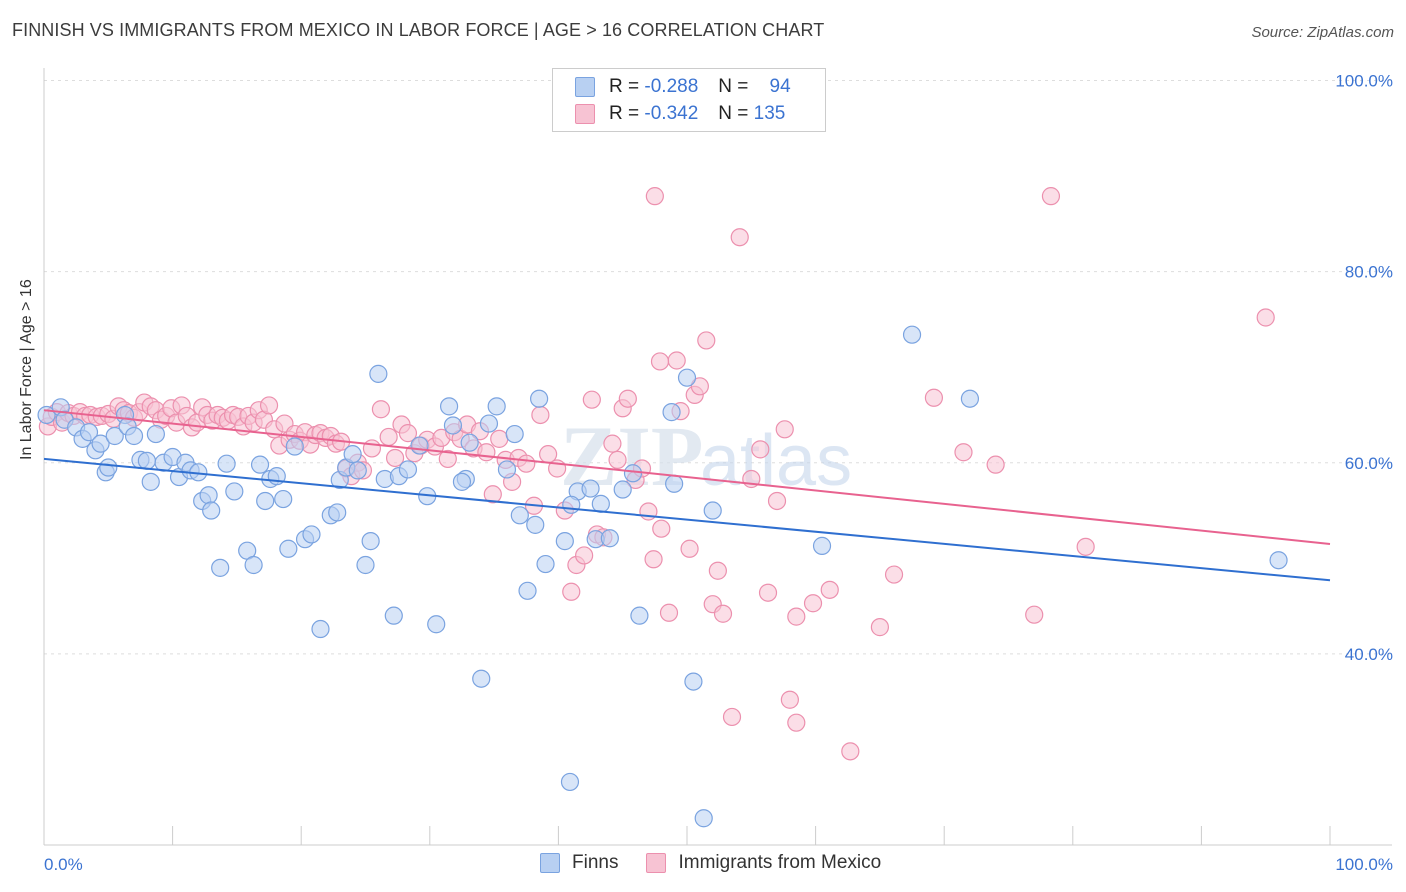 Image resolution: width=1406 pixels, height=892 pixels. What do you see at coordinates (769, 113) in the screenshot?
I see `mexico-n-value: 135` at bounding box center [769, 113].